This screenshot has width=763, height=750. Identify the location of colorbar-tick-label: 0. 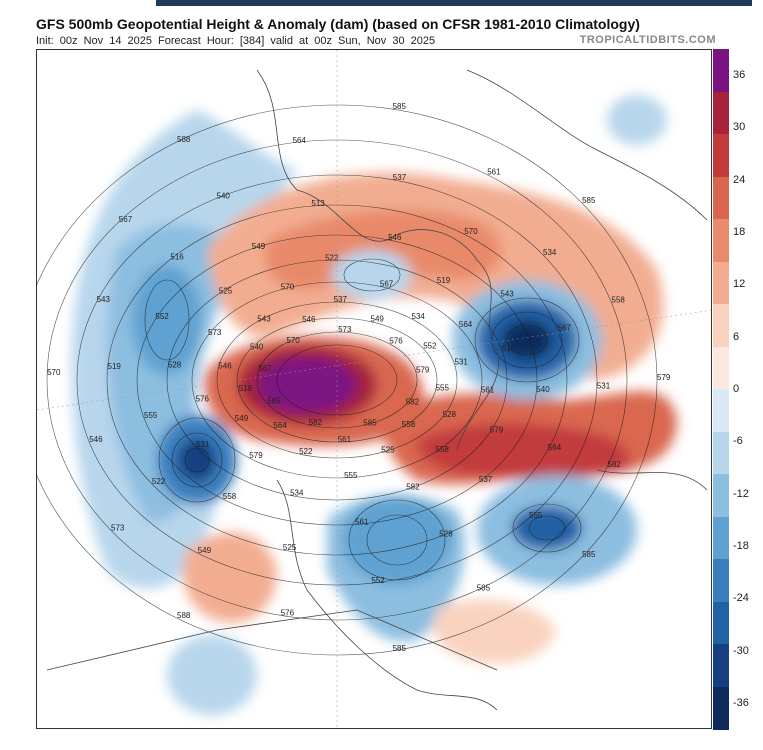
(736, 389).